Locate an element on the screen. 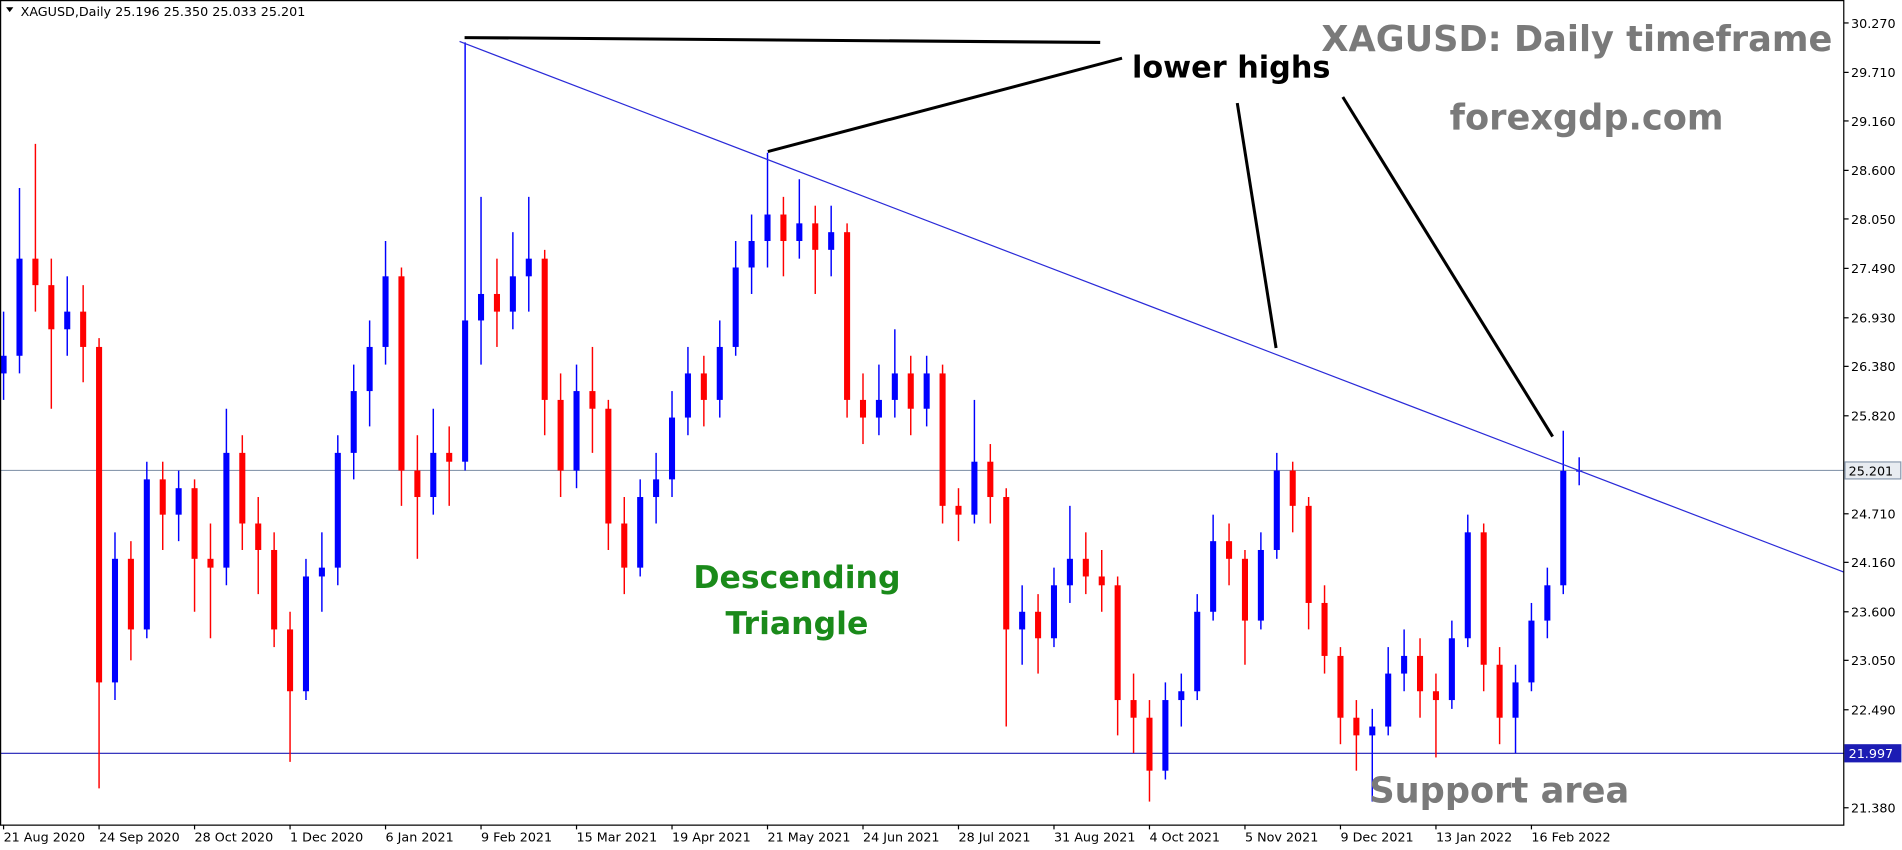 This screenshot has height=850, width=1902. annotation: Support area is located at coordinates (1499, 791).